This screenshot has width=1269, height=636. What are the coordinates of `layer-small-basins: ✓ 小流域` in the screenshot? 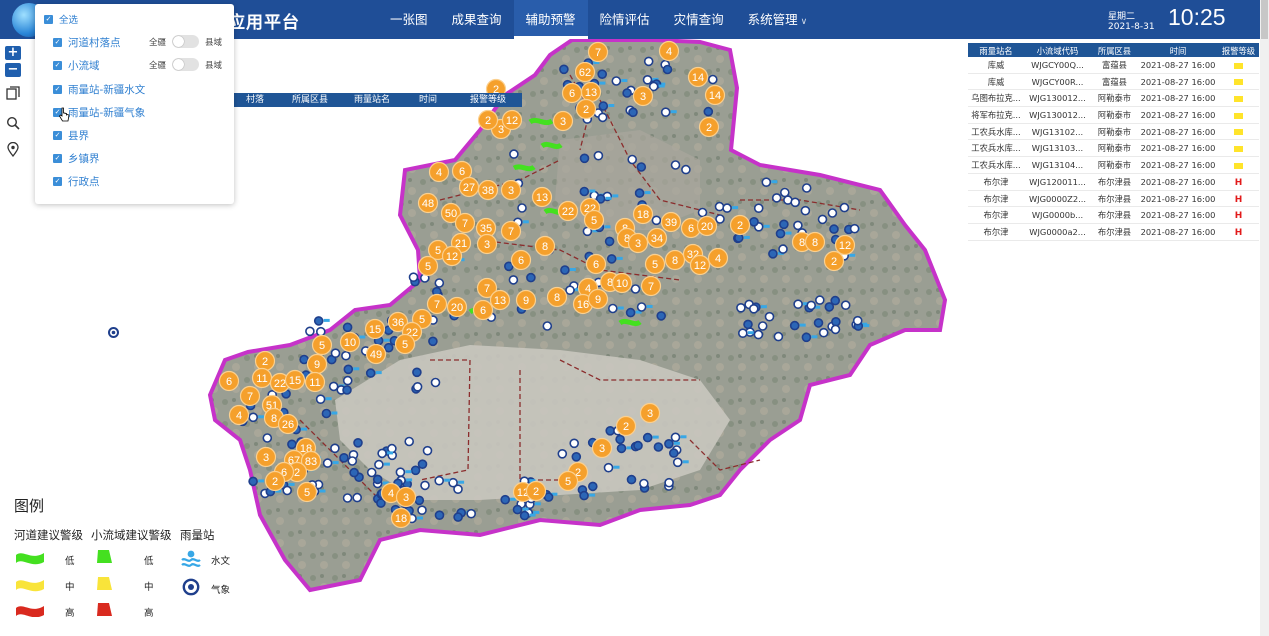 It's located at (76, 65).